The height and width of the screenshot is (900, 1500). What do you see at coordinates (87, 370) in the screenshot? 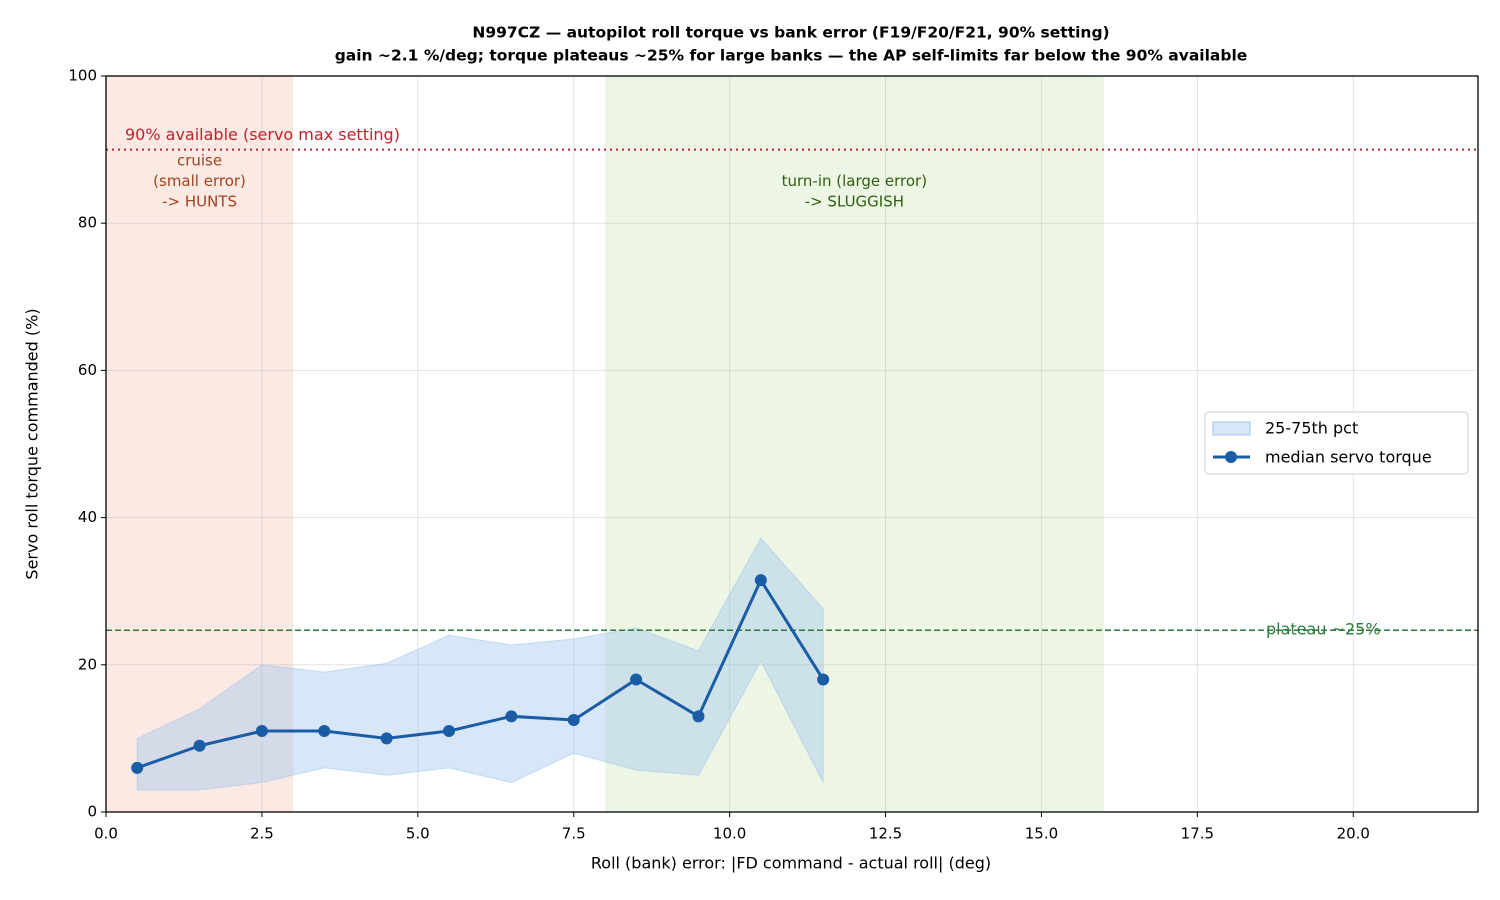
I see `y-tick-label: 60` at bounding box center [87, 370].